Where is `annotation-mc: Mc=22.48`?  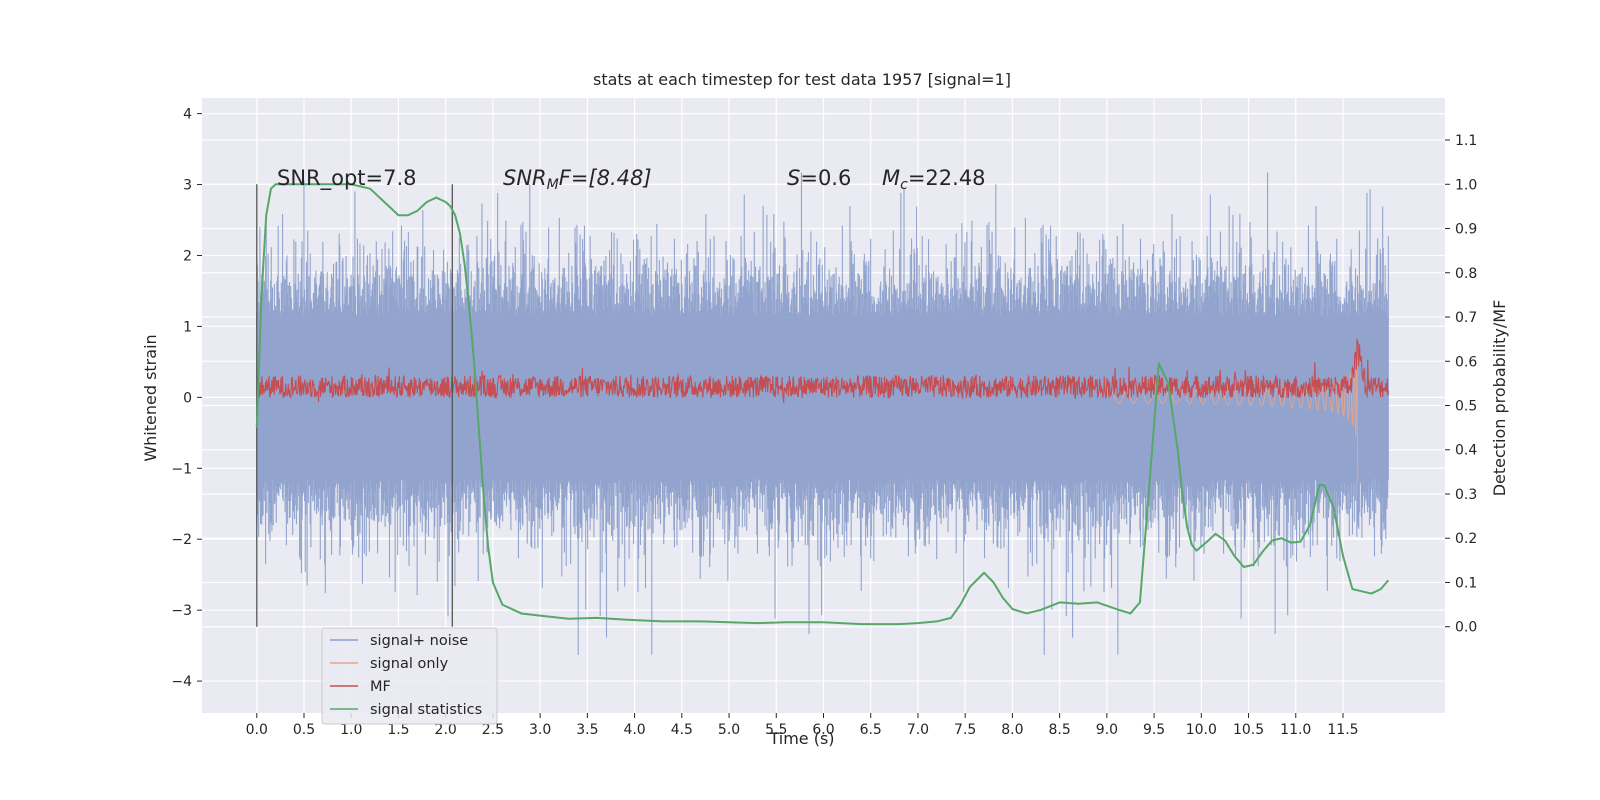 annotation-mc: Mc=22.48 is located at coordinates (934, 179).